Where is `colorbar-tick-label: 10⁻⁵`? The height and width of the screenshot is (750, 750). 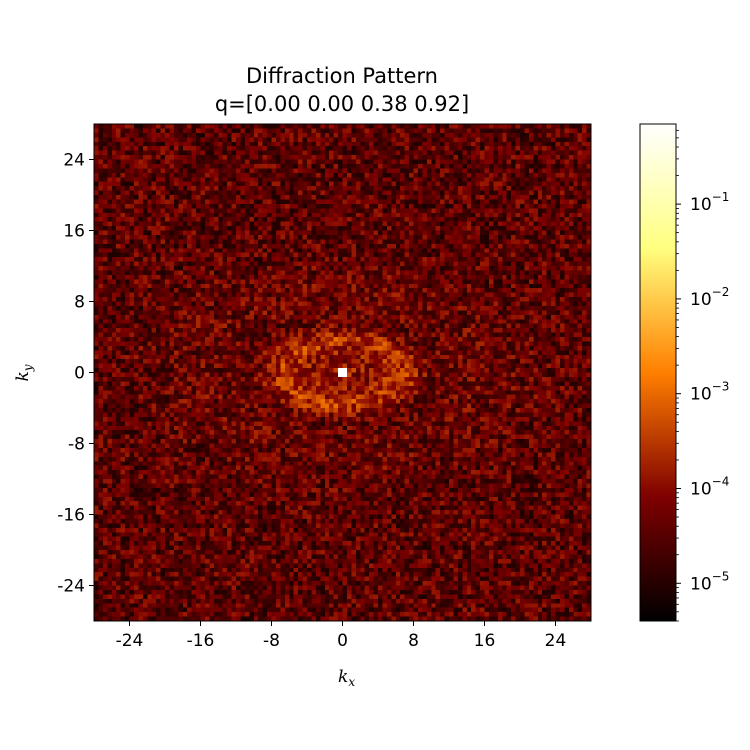 colorbar-tick-label: 10⁻⁵ is located at coordinates (709, 581).